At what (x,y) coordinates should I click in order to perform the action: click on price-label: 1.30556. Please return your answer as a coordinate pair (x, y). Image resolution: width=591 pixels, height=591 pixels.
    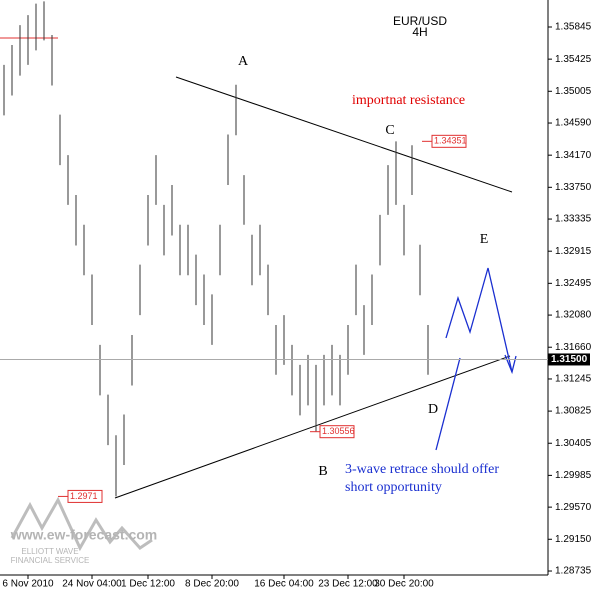
    Looking at the image, I should click on (338, 431).